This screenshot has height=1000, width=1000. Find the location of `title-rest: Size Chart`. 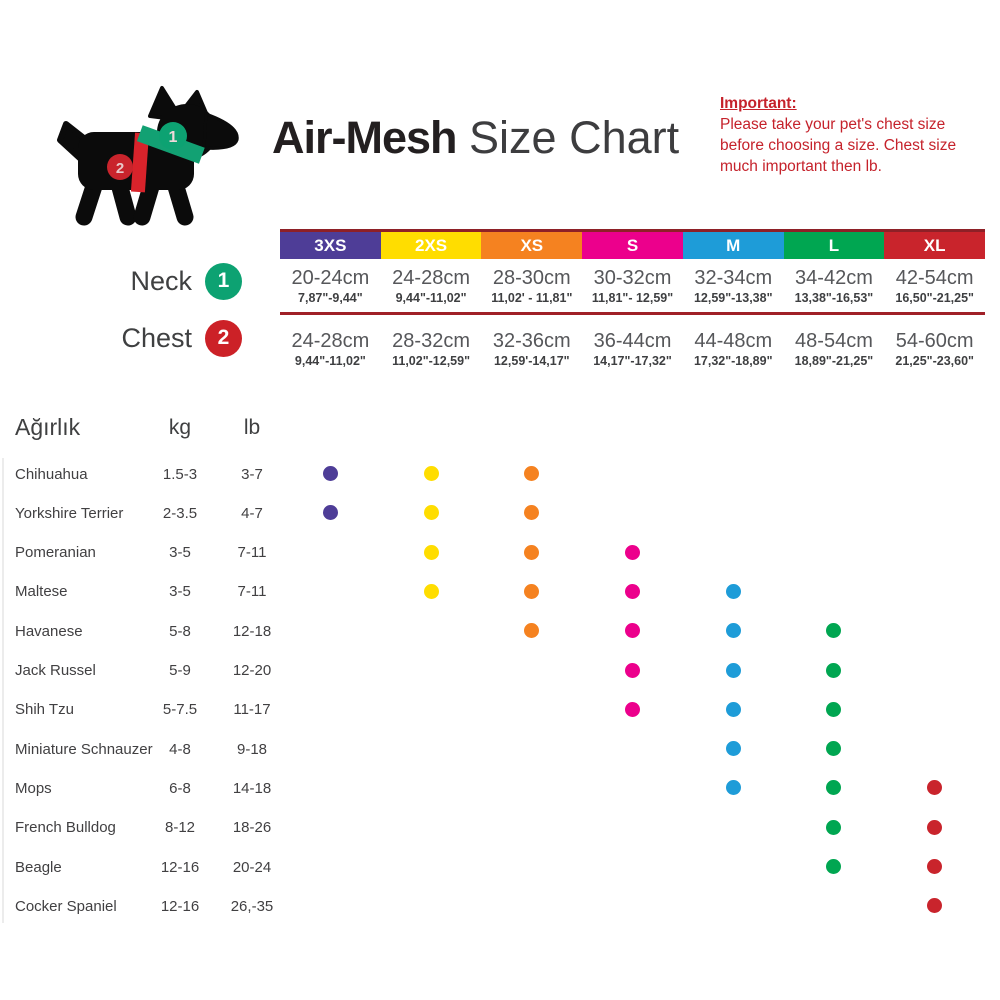

title-rest: Size Chart is located at coordinates (568, 137).